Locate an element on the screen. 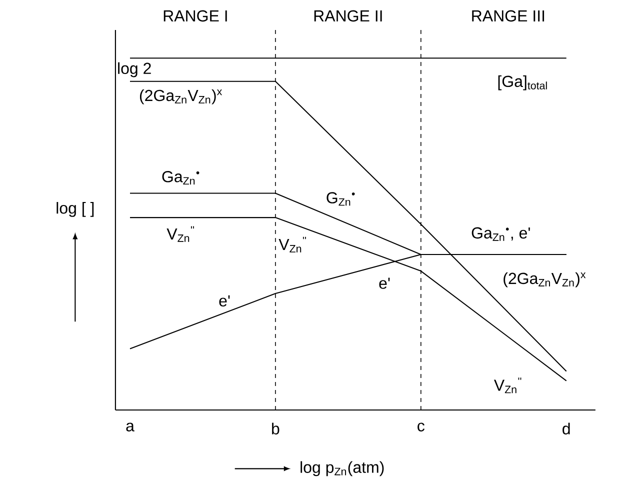 The image size is (622, 481). y-axis-title: log [ ] is located at coordinates (75, 210).